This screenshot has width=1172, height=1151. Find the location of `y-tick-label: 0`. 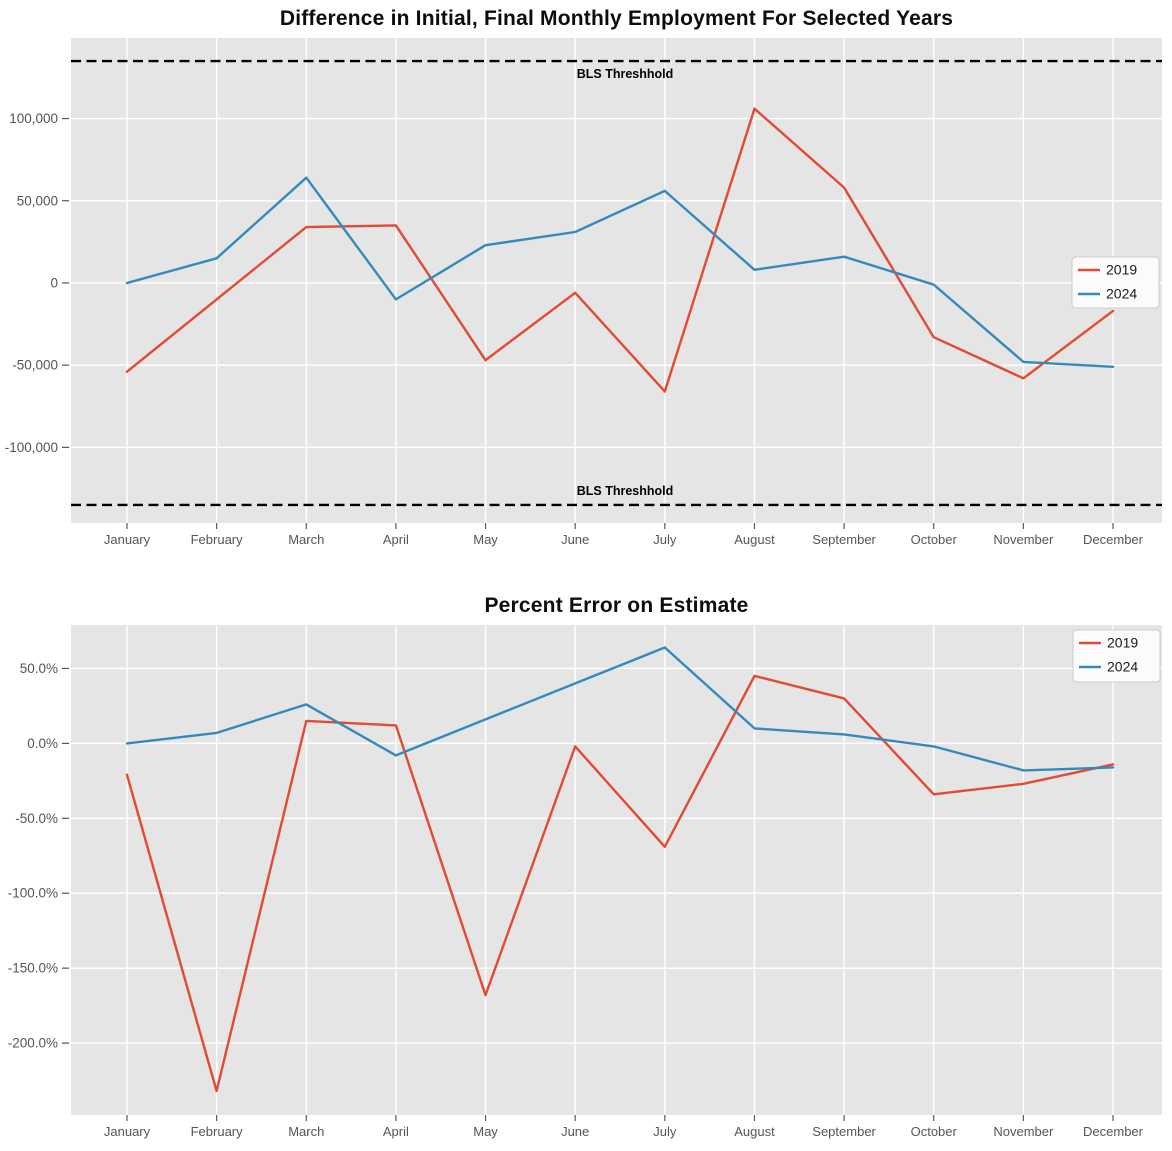

y-tick-label: 0 is located at coordinates (54, 282).